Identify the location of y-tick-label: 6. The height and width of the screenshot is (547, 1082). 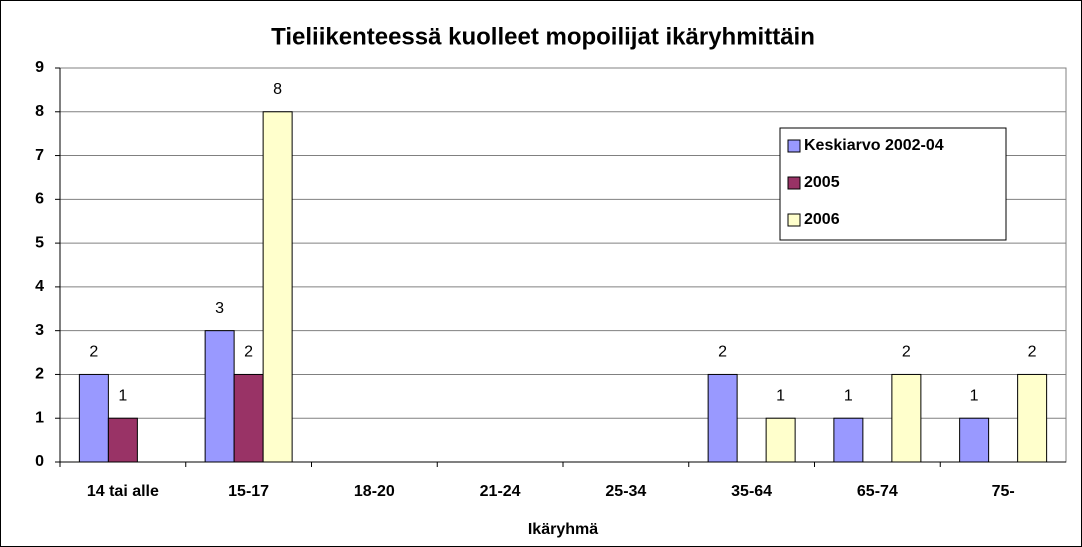
(39, 199).